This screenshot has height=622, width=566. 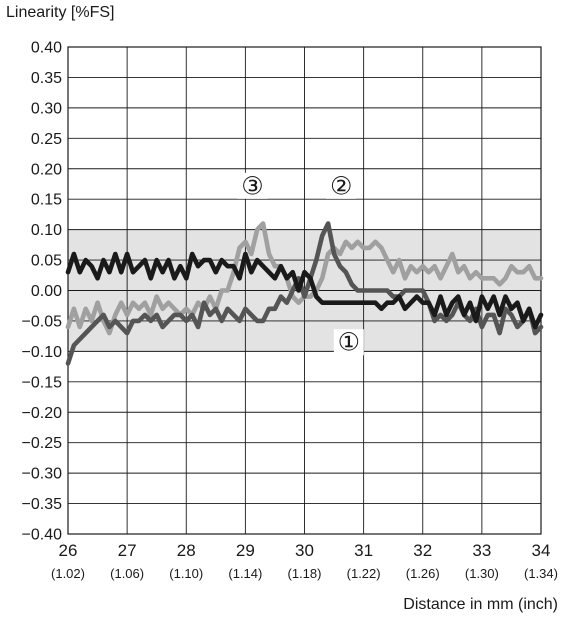 What do you see at coordinates (245, 573) in the screenshot?
I see `x-tick-label-inch: (1.14)` at bounding box center [245, 573].